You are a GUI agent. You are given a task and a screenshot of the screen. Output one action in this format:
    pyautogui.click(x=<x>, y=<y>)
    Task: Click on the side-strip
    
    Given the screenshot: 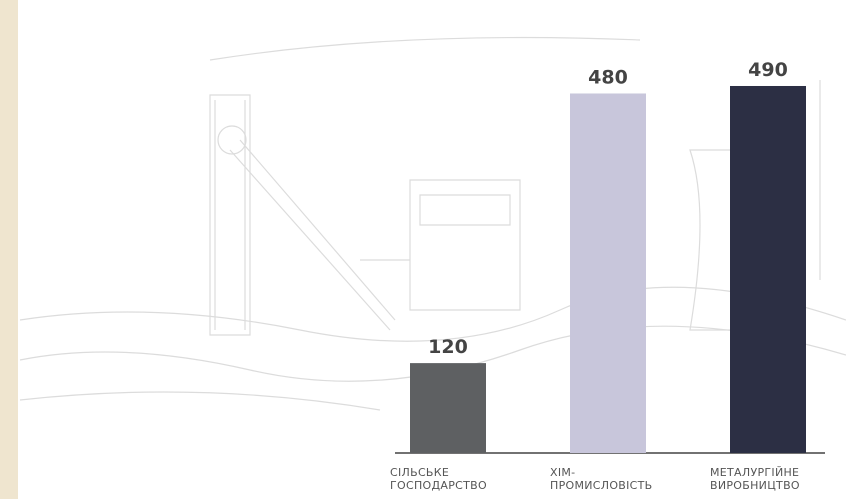 What is the action you would take?
    pyautogui.click(x=9, y=249)
    